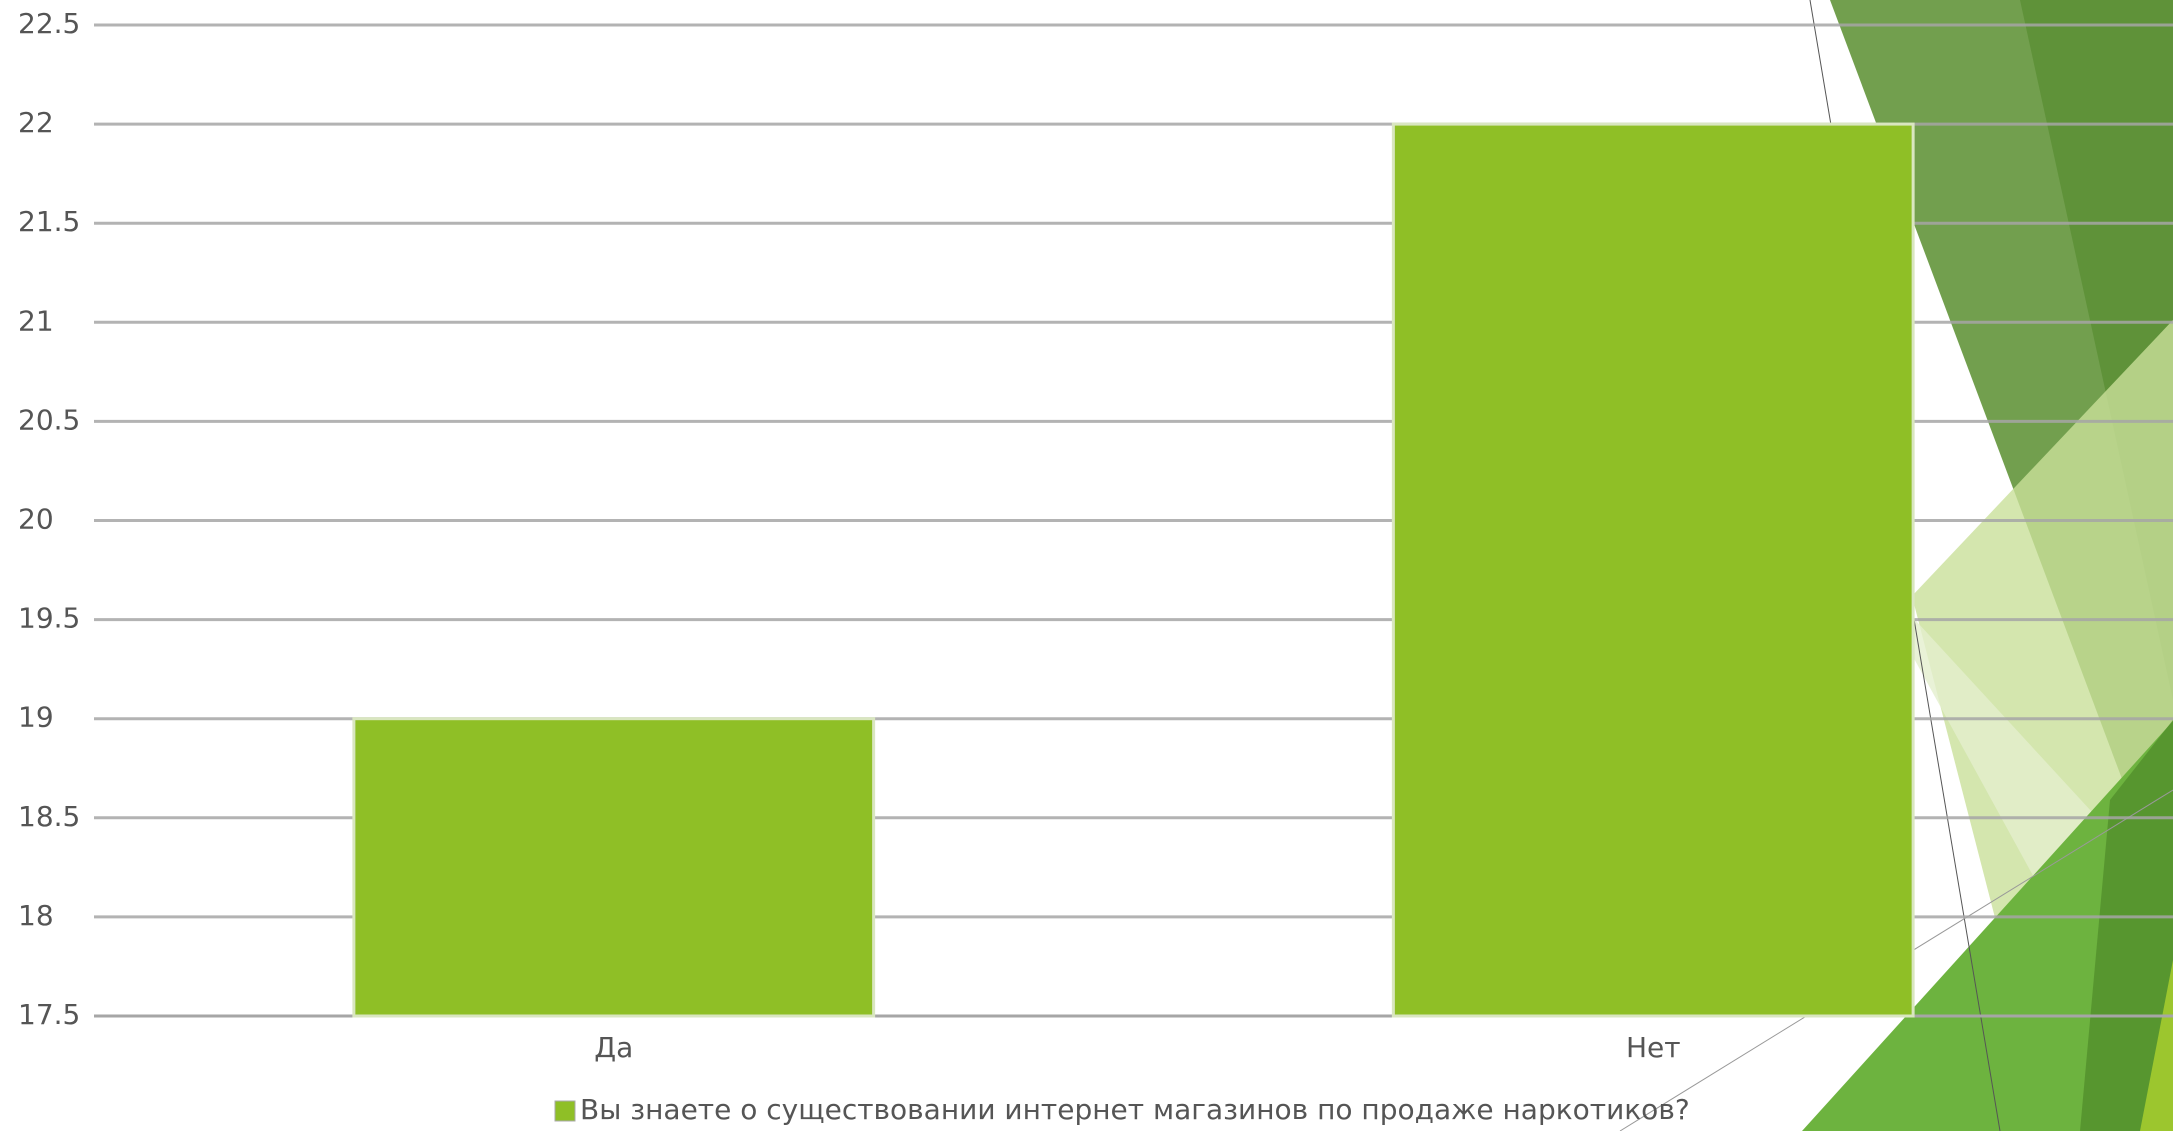  I want to click on y-tick-label: 18, so click(36, 915).